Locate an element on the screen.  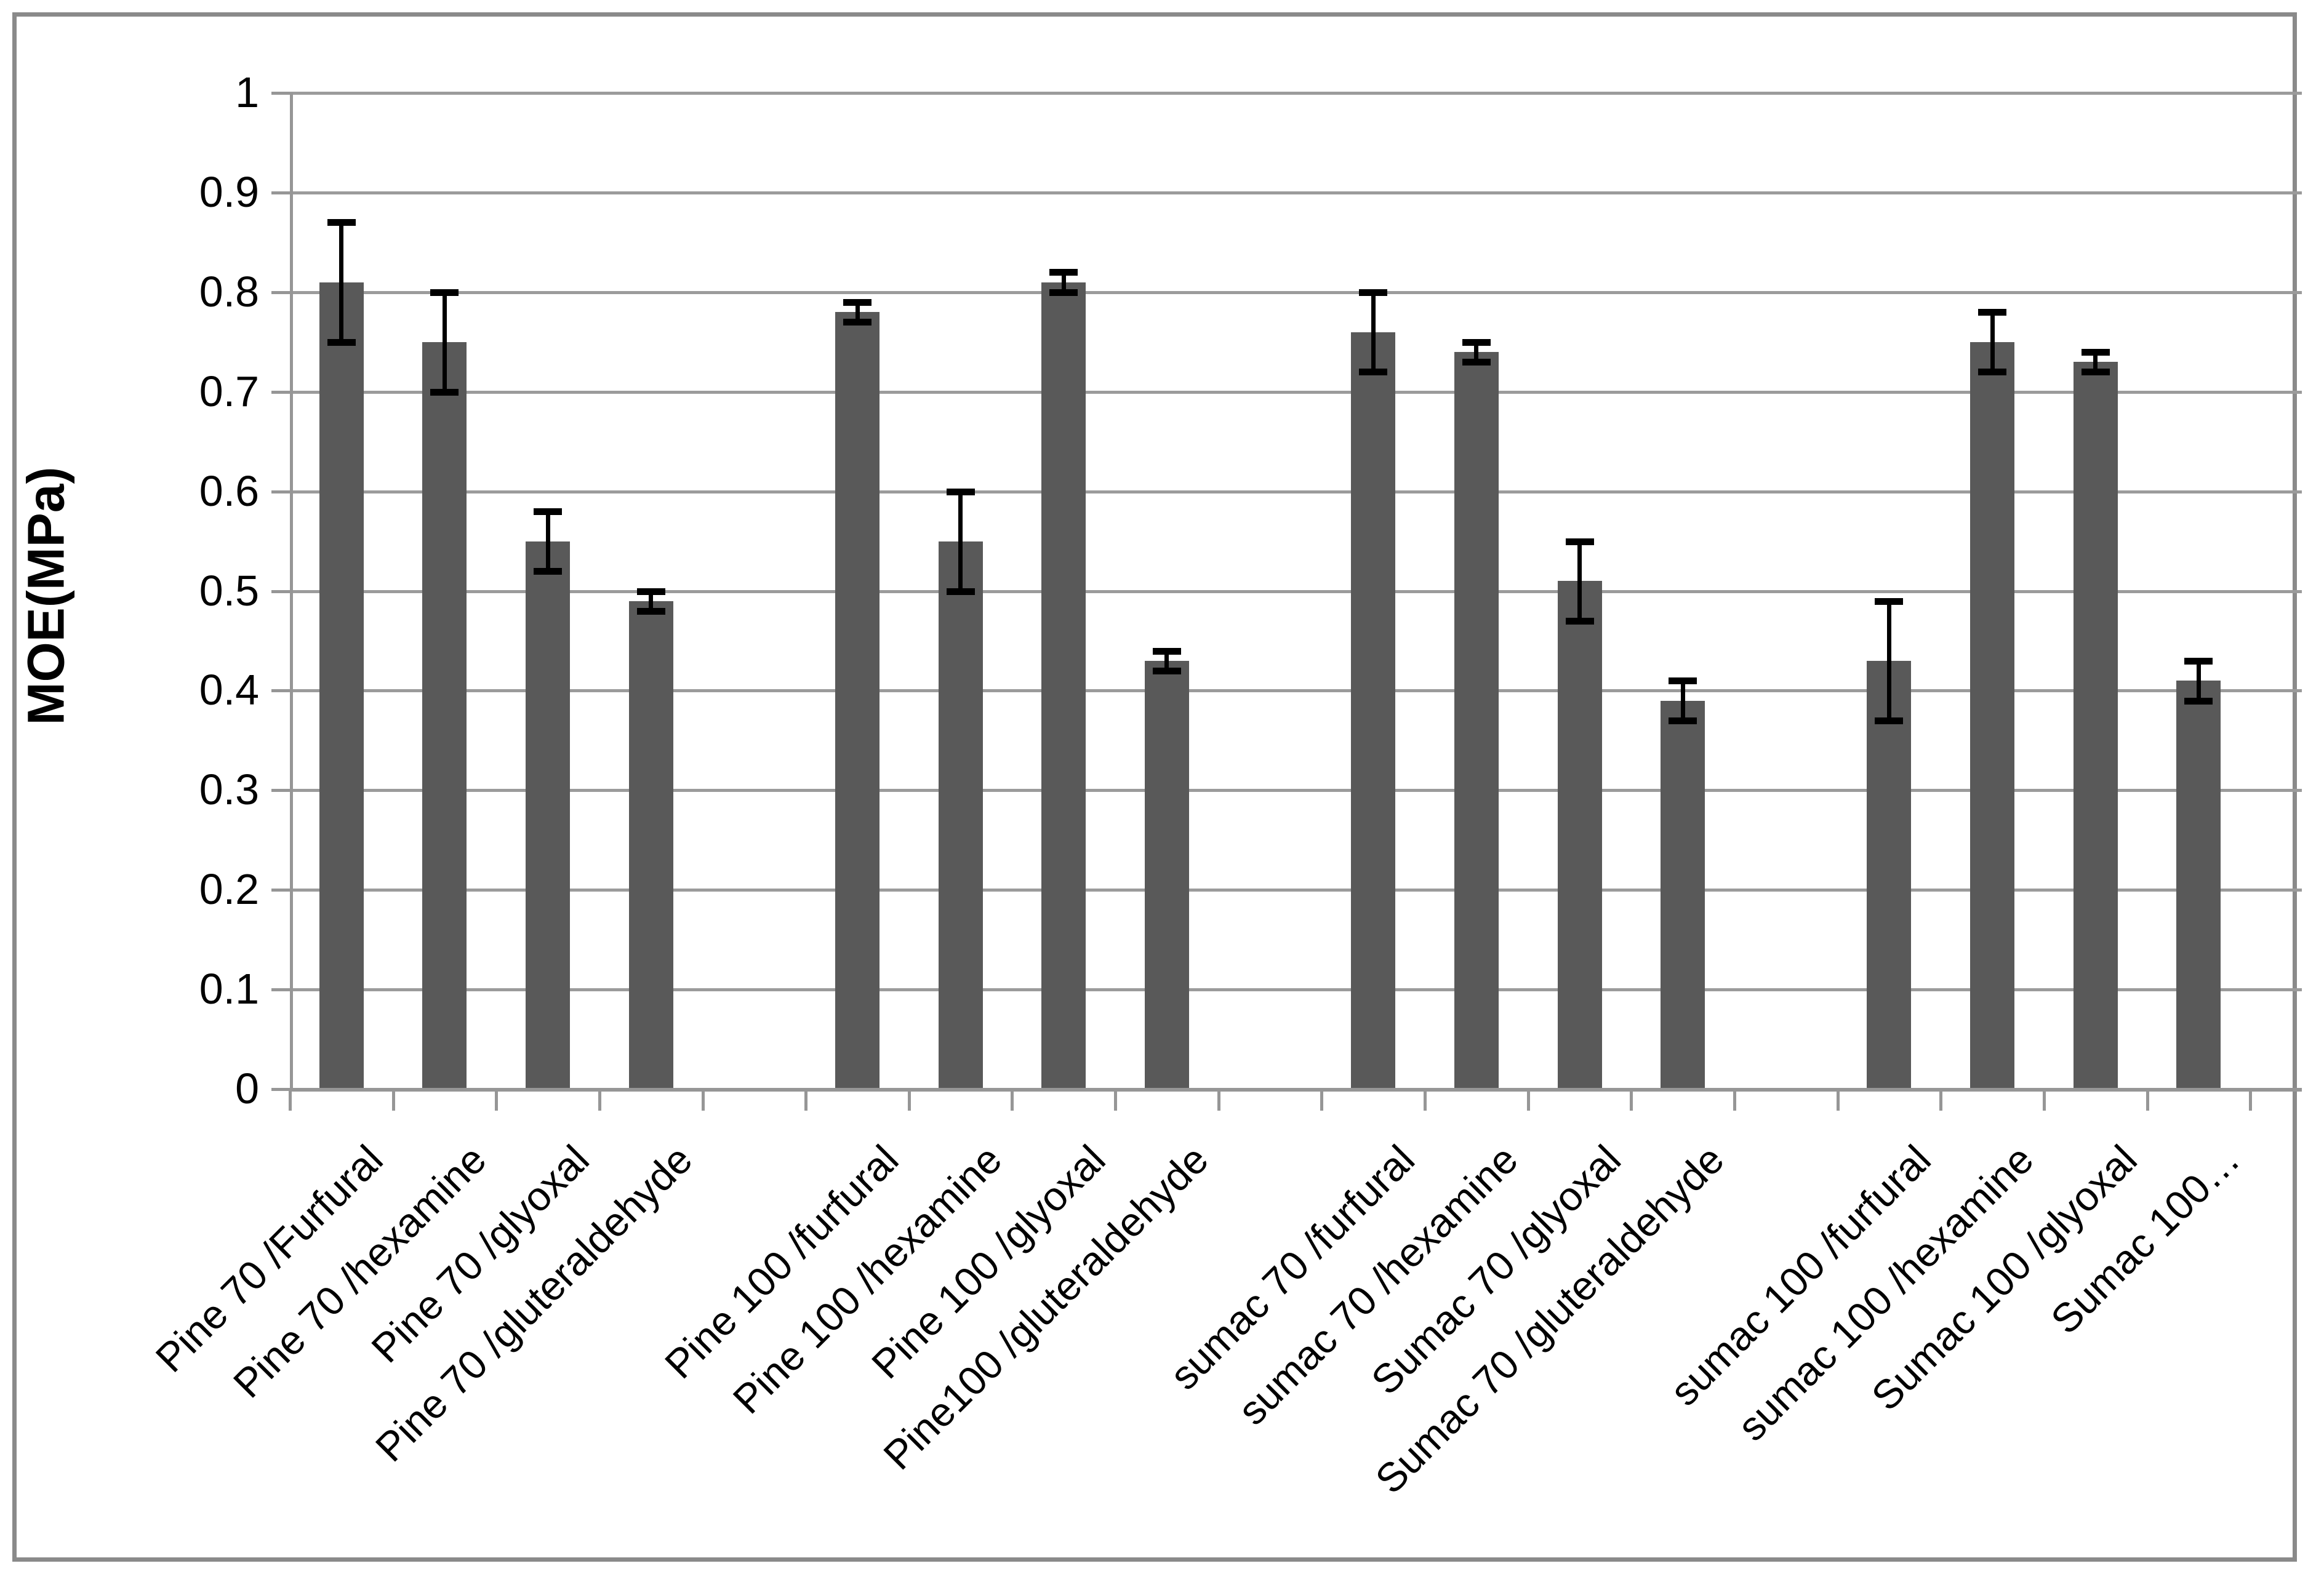
x-axis-line is located at coordinates (1296, 1090).